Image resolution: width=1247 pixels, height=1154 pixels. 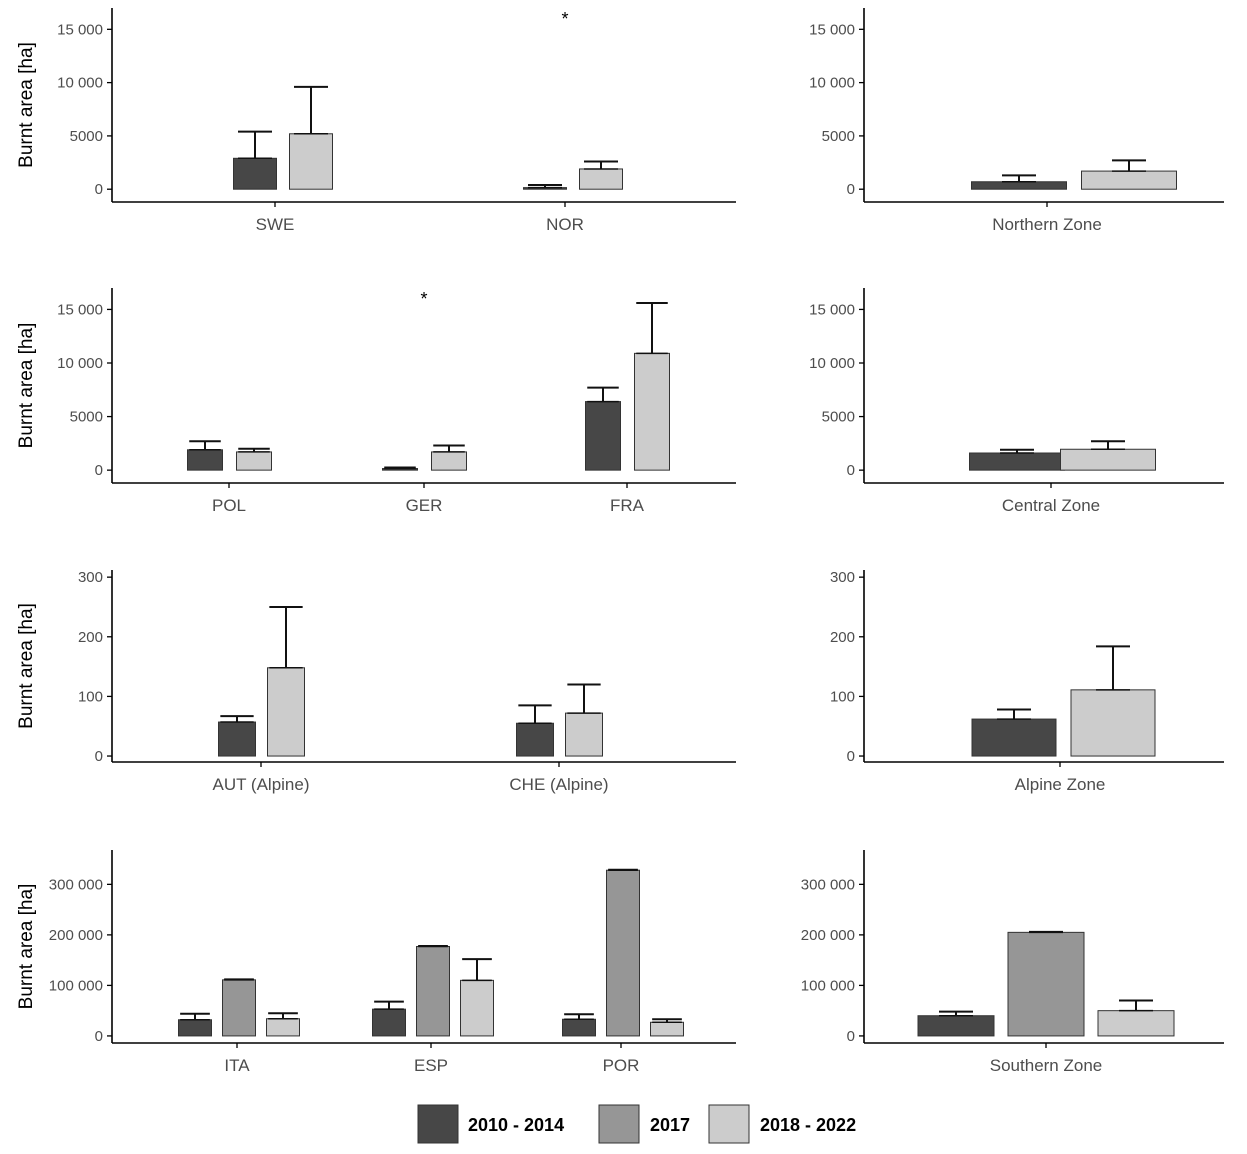 What do you see at coordinates (423, 299) in the screenshot?
I see `significance-star-ger: *` at bounding box center [423, 299].